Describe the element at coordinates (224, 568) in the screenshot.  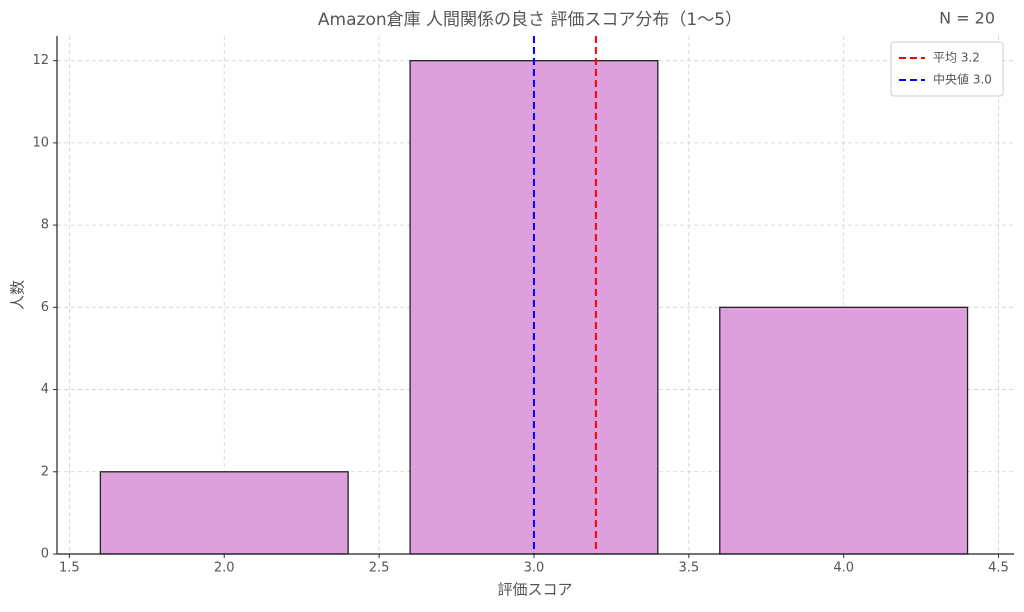
I see `x-tick-label: 2.0` at that location.